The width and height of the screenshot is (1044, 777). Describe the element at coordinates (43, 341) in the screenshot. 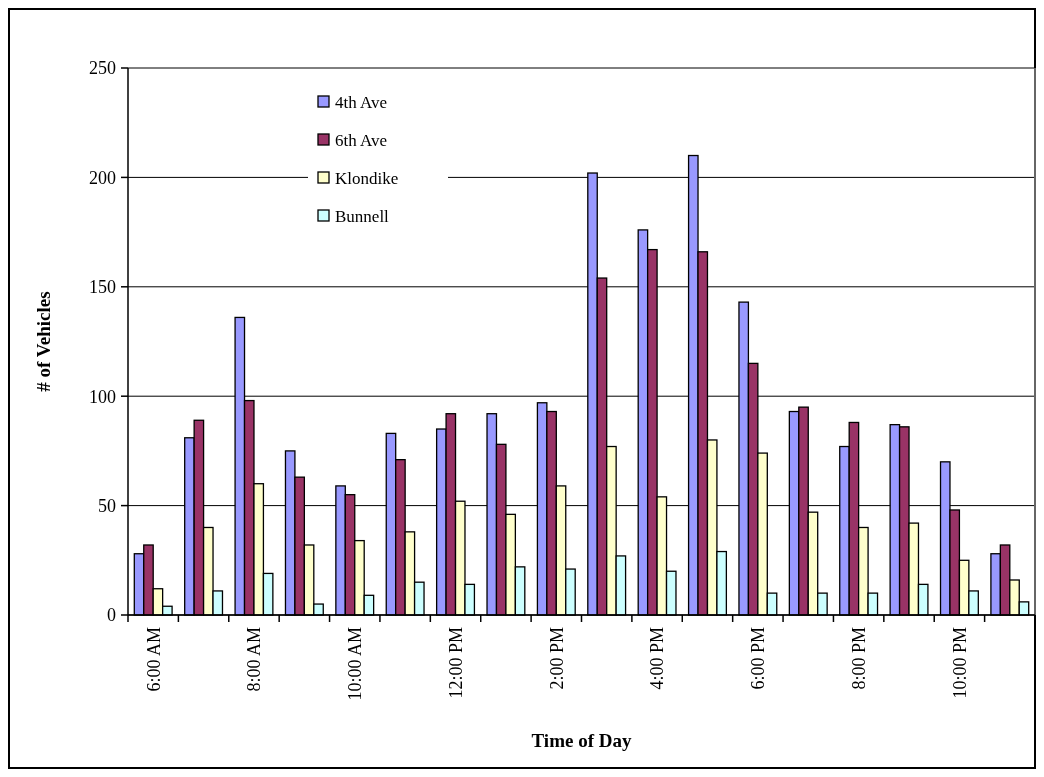

I see `y-axis-title: # of Vehicles` at that location.